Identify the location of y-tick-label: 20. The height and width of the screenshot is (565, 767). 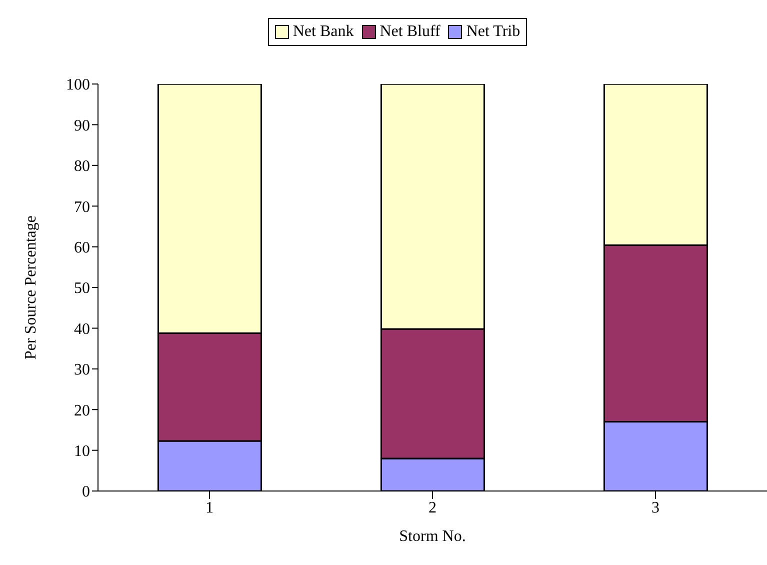
(82, 411).